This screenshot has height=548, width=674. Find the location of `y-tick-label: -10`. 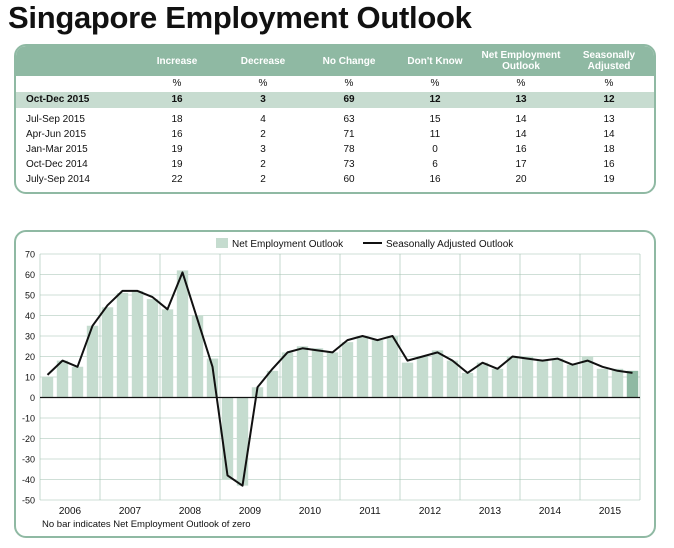

y-tick-label: -10 is located at coordinates (28, 419).